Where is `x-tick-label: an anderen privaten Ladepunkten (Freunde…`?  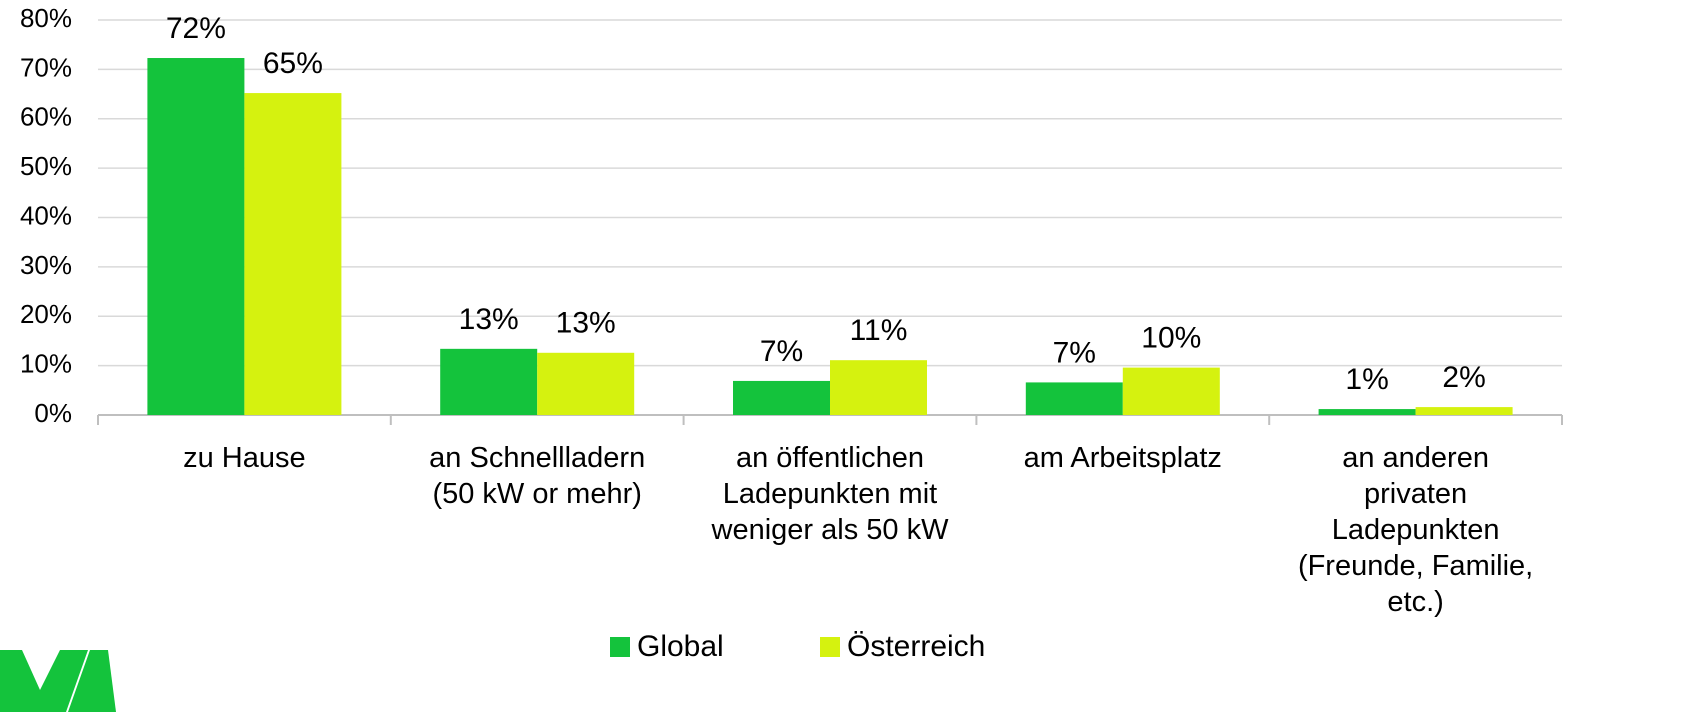
x-tick-label: an anderen privaten Ladepunkten (Freunde… is located at coordinates (1415, 530).